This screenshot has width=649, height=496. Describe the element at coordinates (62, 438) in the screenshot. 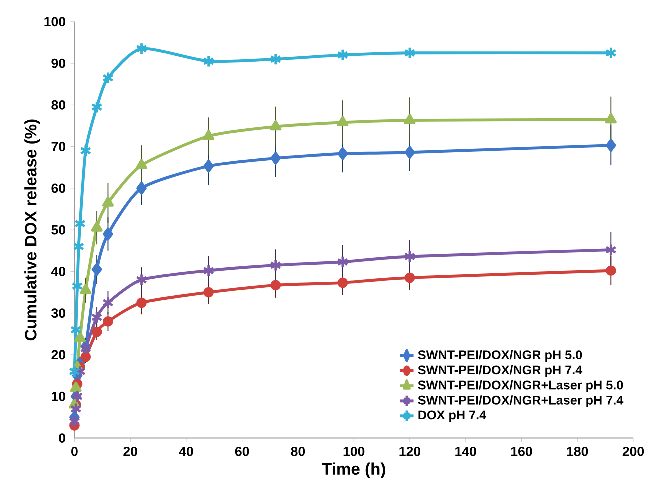

I see `y-tick-label: 0` at that location.